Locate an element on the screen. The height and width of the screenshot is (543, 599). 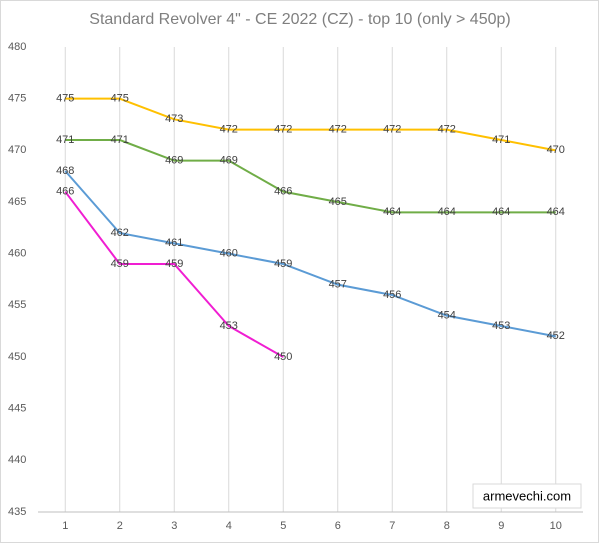
data-label: 470 is located at coordinates (556, 150).